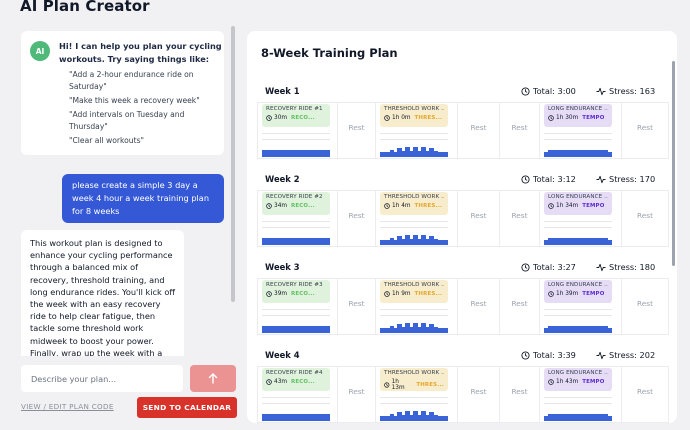 Image resolution: width=690 pixels, height=430 pixels. Describe the element at coordinates (673, 163) in the screenshot. I see `plan-scrollbar` at that location.